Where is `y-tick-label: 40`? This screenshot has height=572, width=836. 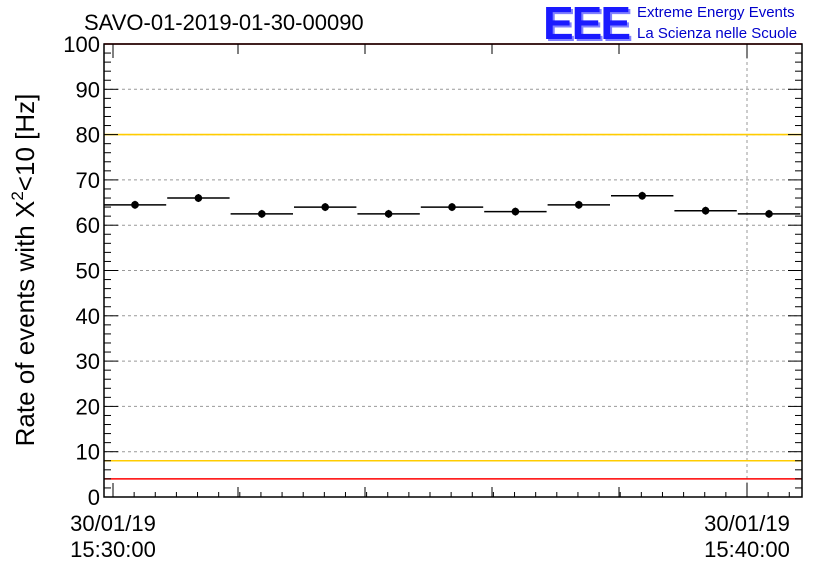
y-tick-label: 40 is located at coordinates (88, 316).